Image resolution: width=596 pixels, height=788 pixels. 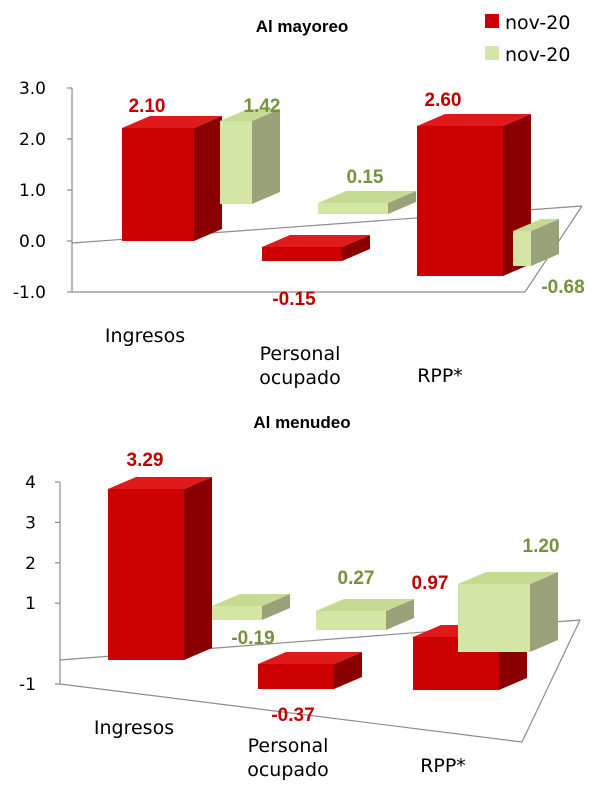 I want to click on bar-series-2-rpp-: 1.20, so click(x=508, y=594).